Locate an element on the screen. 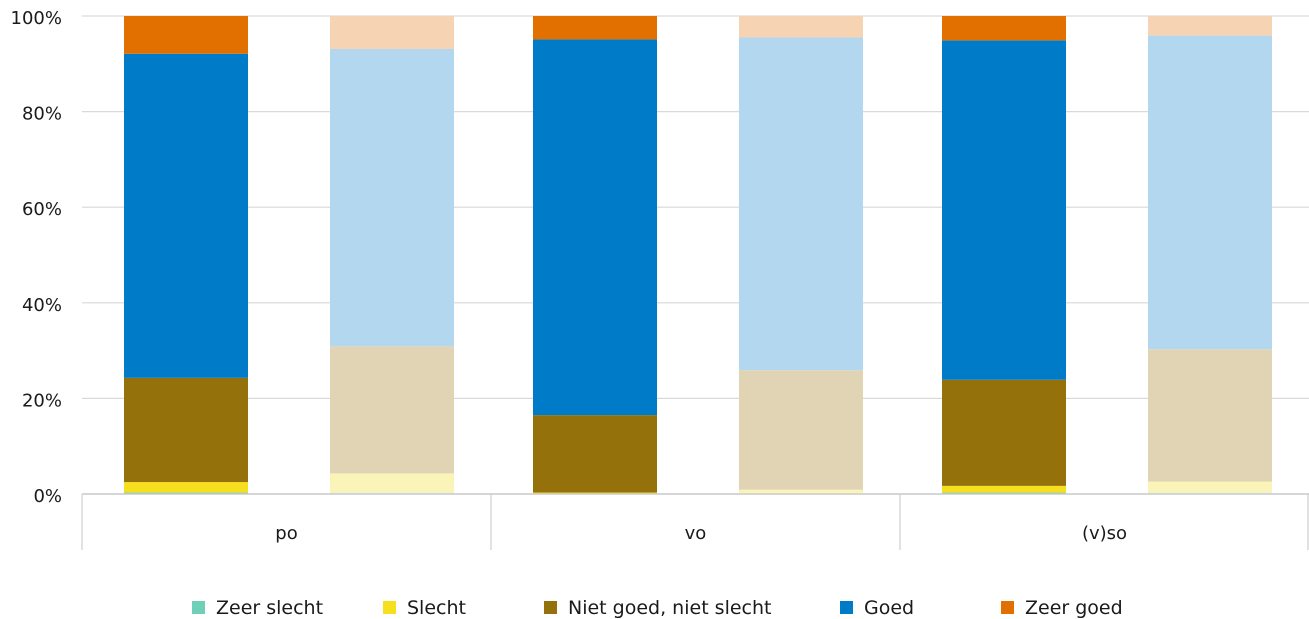 The image size is (1309, 619). bar-segment-po-1-slecht is located at coordinates (186, 487).